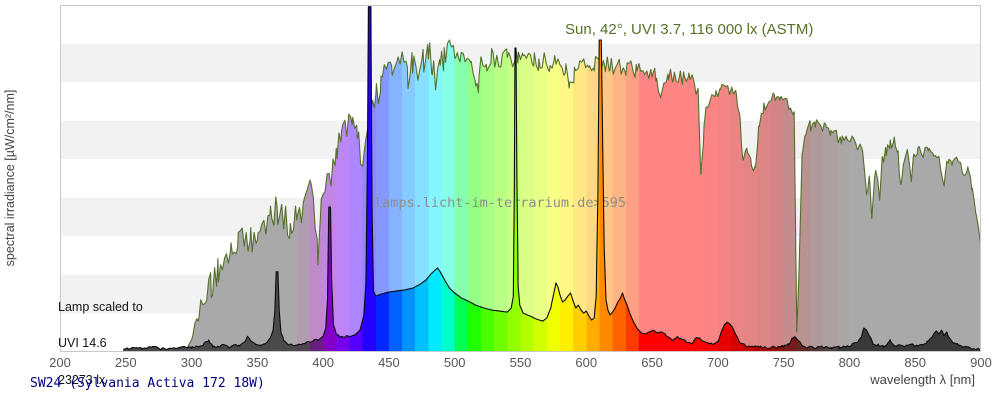 Image resolution: width=1000 pixels, height=400 pixels. I want to click on x-tick-label: 250, so click(125, 362).